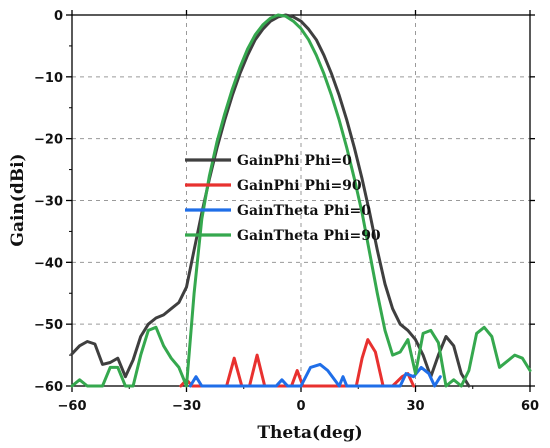 This screenshot has height=448, width=550. I want to click on y-tick-label: 0, so click(58, 16).